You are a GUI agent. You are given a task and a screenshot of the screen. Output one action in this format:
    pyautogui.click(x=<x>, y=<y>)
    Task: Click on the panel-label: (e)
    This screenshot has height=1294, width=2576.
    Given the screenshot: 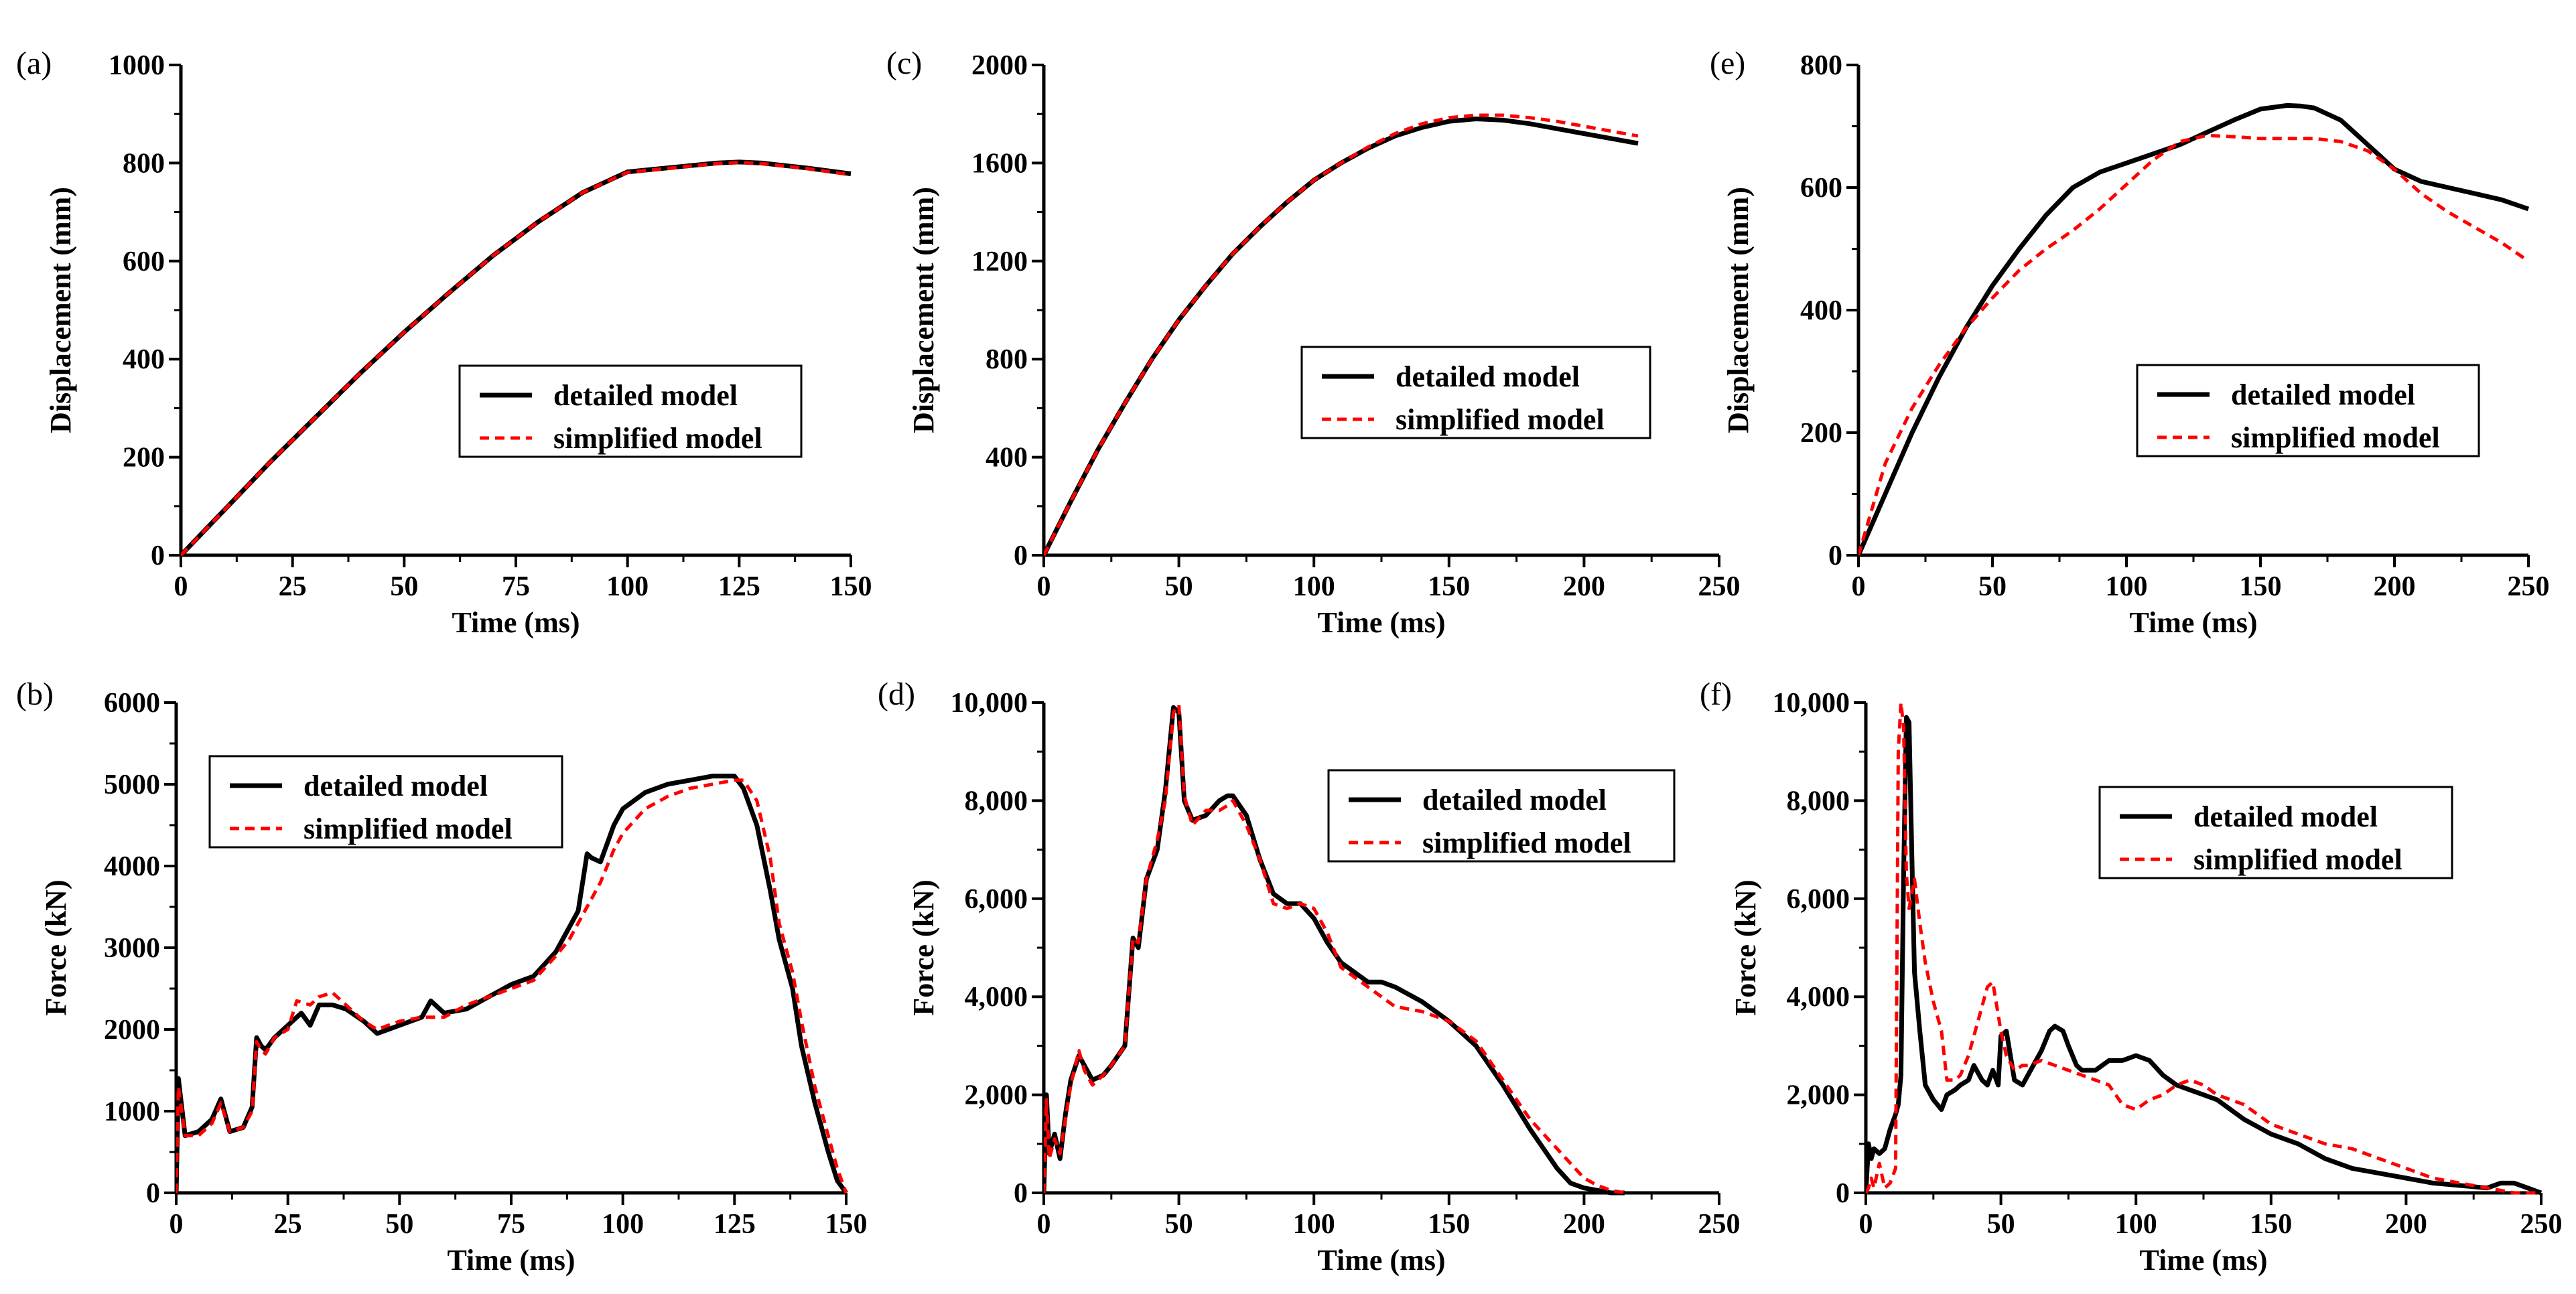 What is the action you would take?
    pyautogui.click(x=1727, y=64)
    